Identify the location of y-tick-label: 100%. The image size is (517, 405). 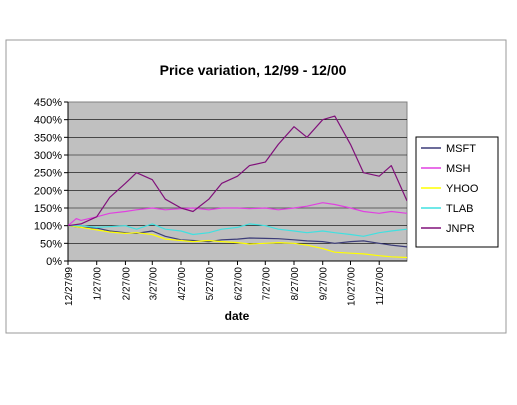
(48, 227).